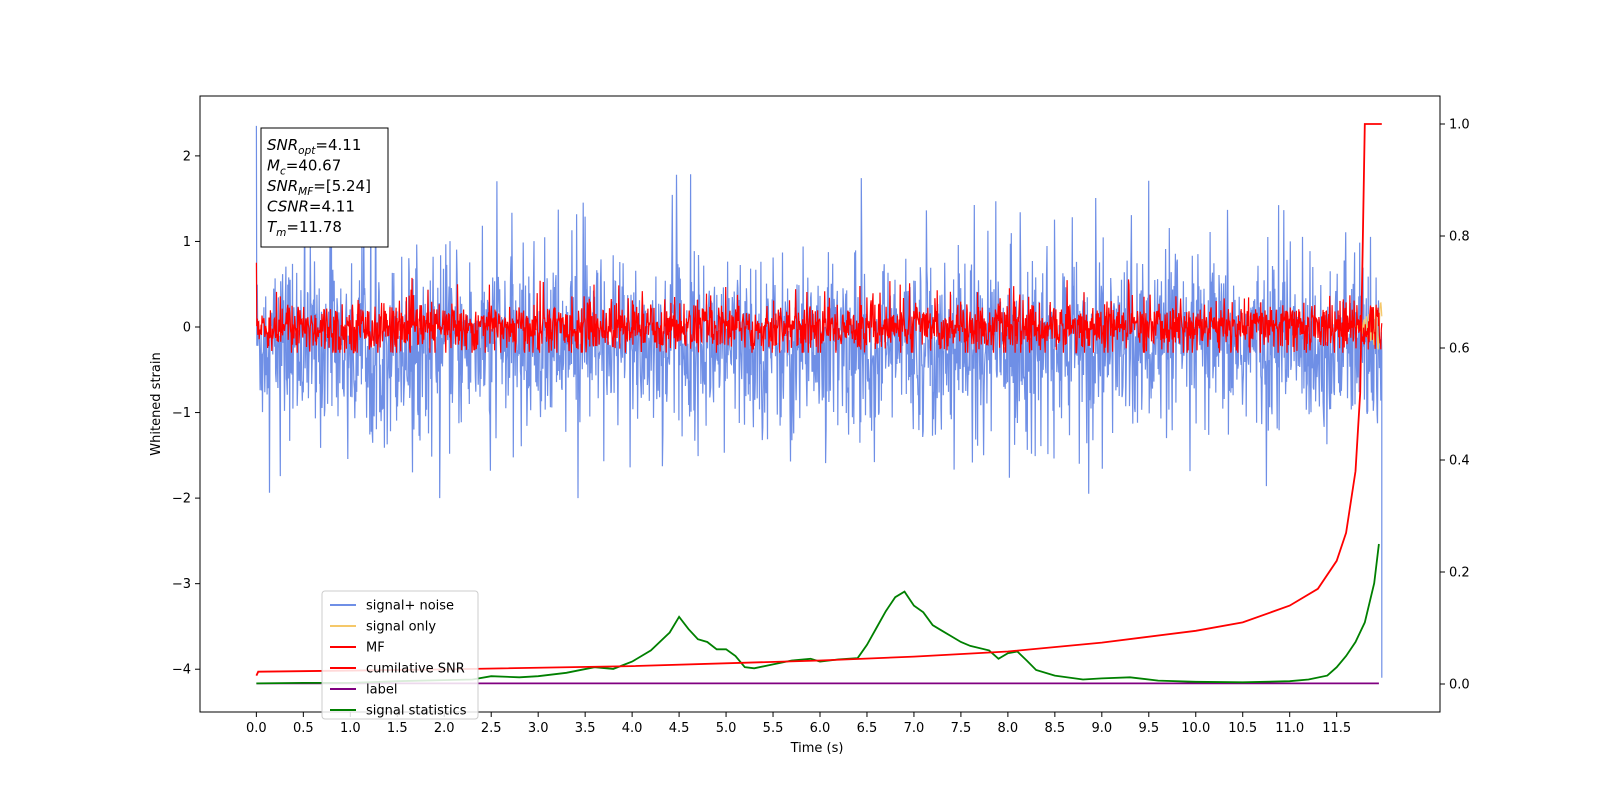  Describe the element at coordinates (1055, 728) in the screenshot. I see `x-tick-label: 8.5` at that location.